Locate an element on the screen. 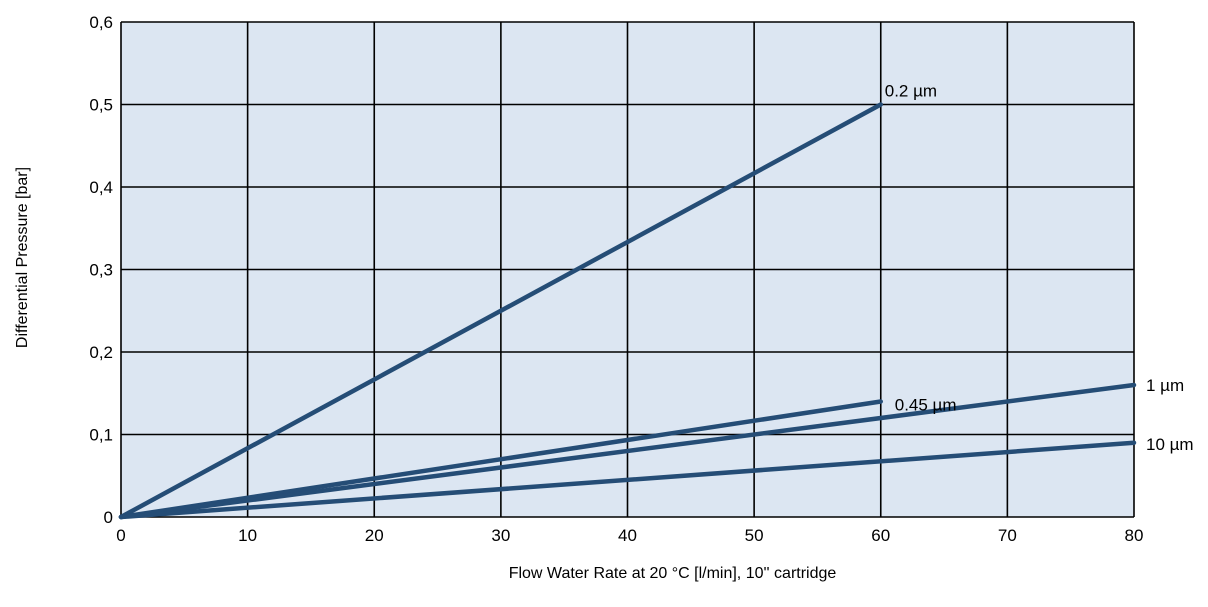 The width and height of the screenshot is (1208, 607). y-tick-label: 0,1 is located at coordinates (101, 435).